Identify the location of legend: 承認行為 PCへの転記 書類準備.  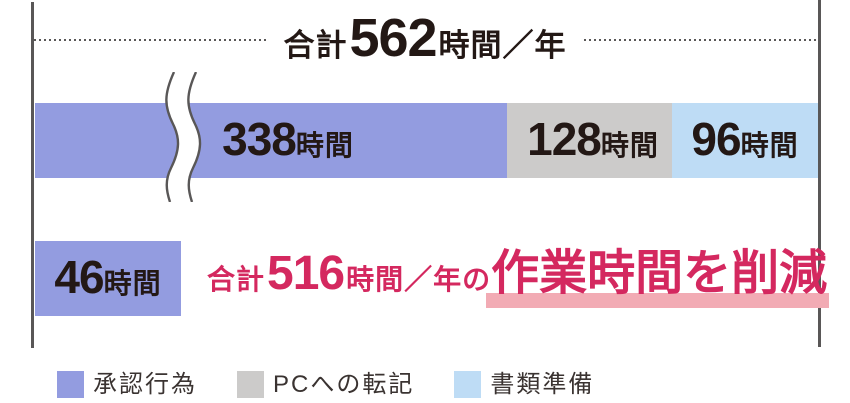
(345, 384).